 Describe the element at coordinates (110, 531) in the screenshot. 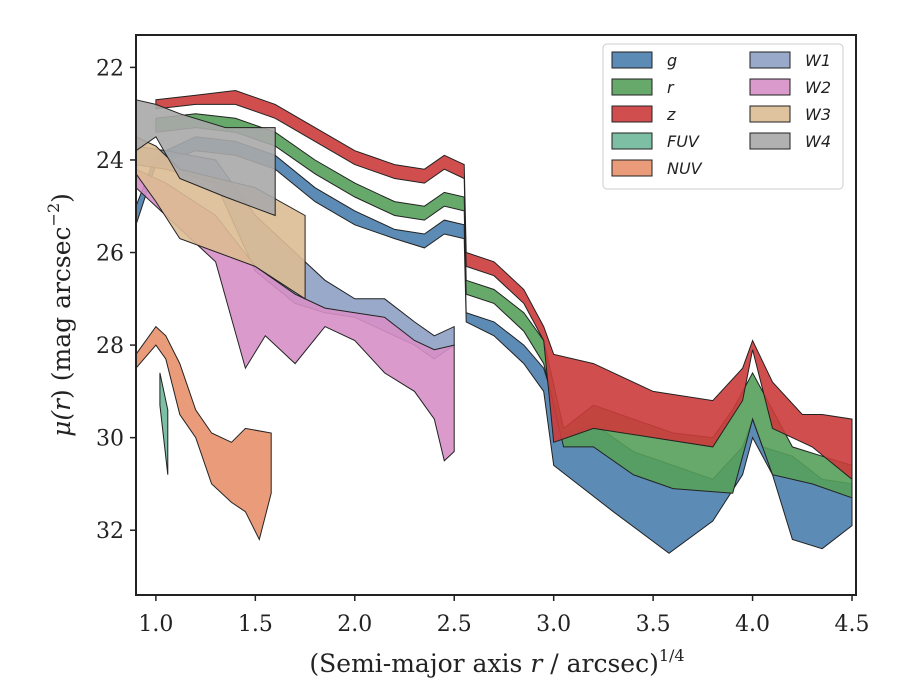

I see `y-tick-label: 32` at that location.